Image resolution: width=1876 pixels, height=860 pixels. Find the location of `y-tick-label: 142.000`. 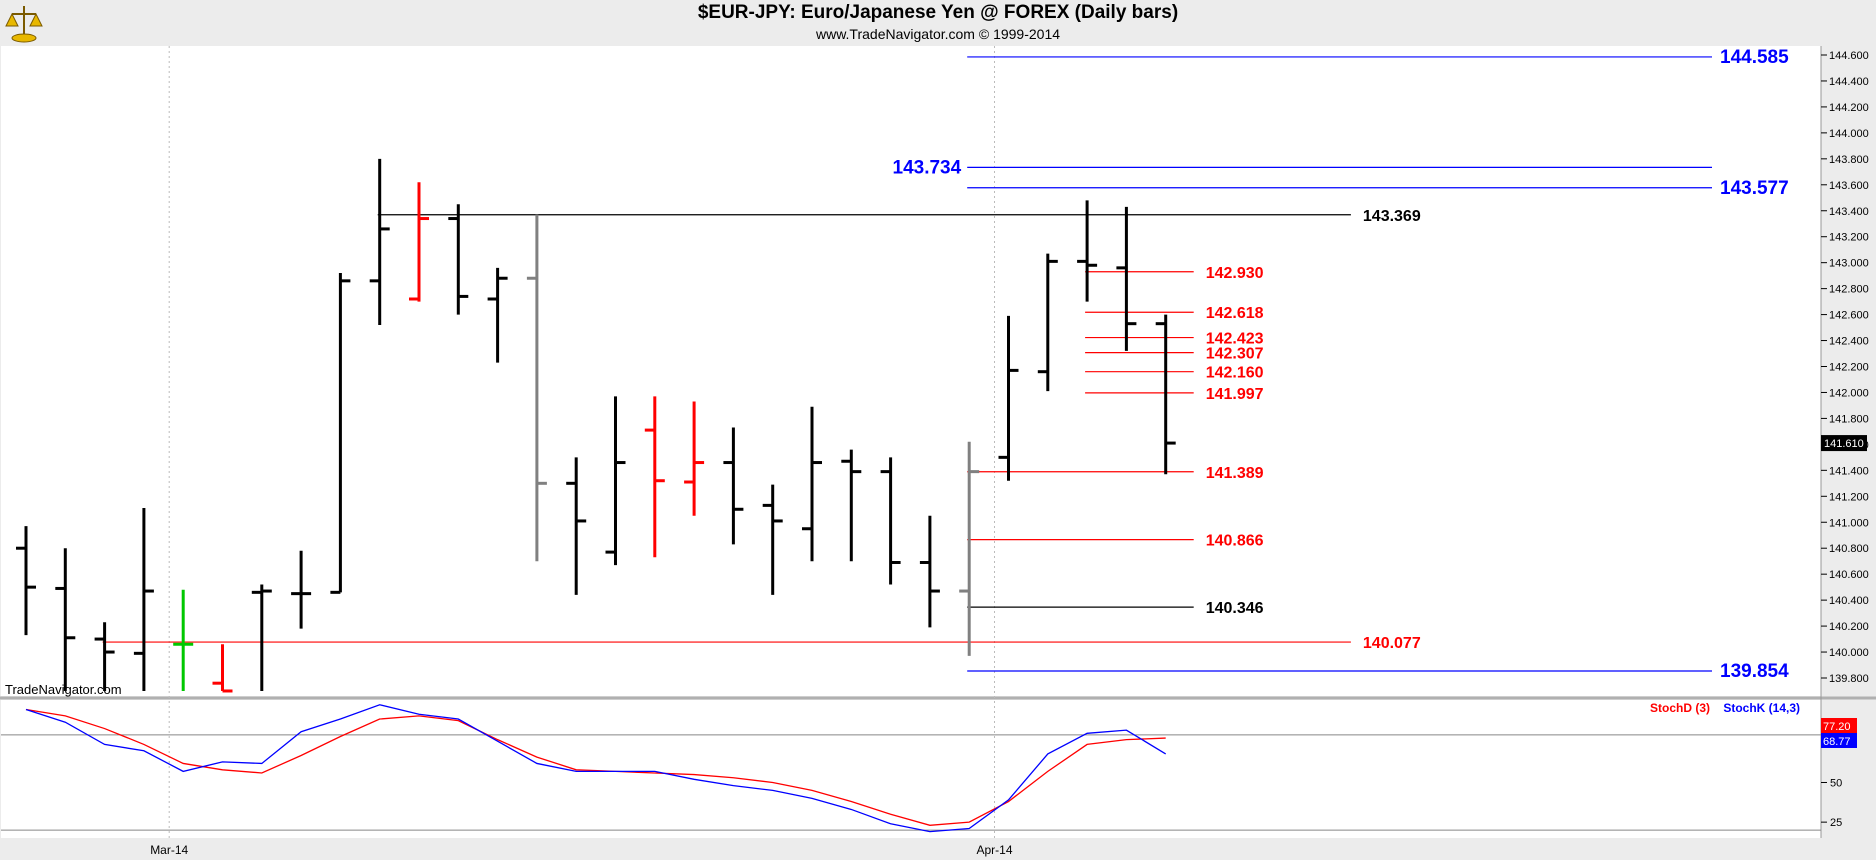

y-tick-label: 142.000 is located at coordinates (1849, 393).